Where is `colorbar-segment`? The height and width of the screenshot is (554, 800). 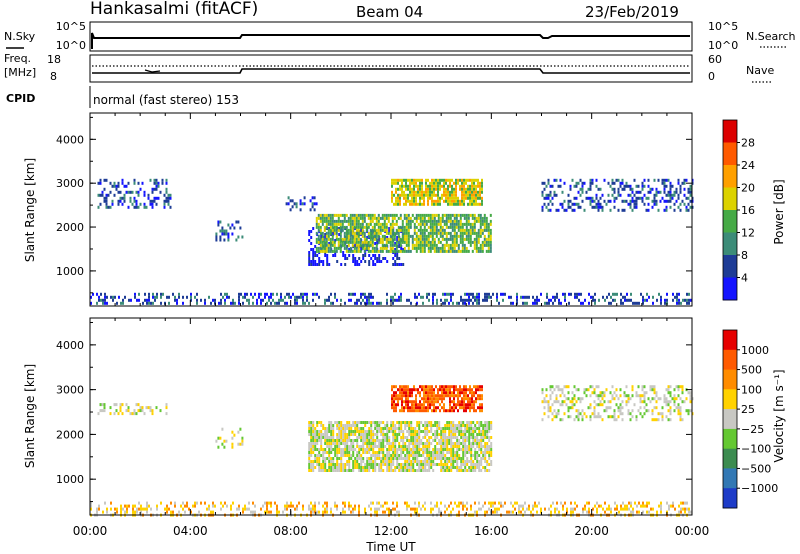 colorbar-segment is located at coordinates (730, 289).